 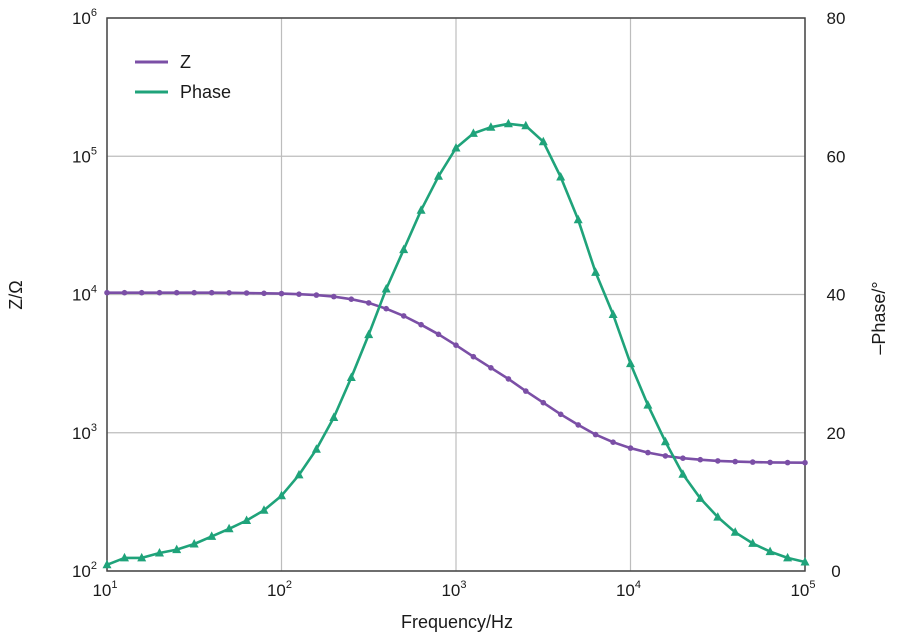 I want to click on left-y-tick-label-1: 10³, so click(x=84, y=432).